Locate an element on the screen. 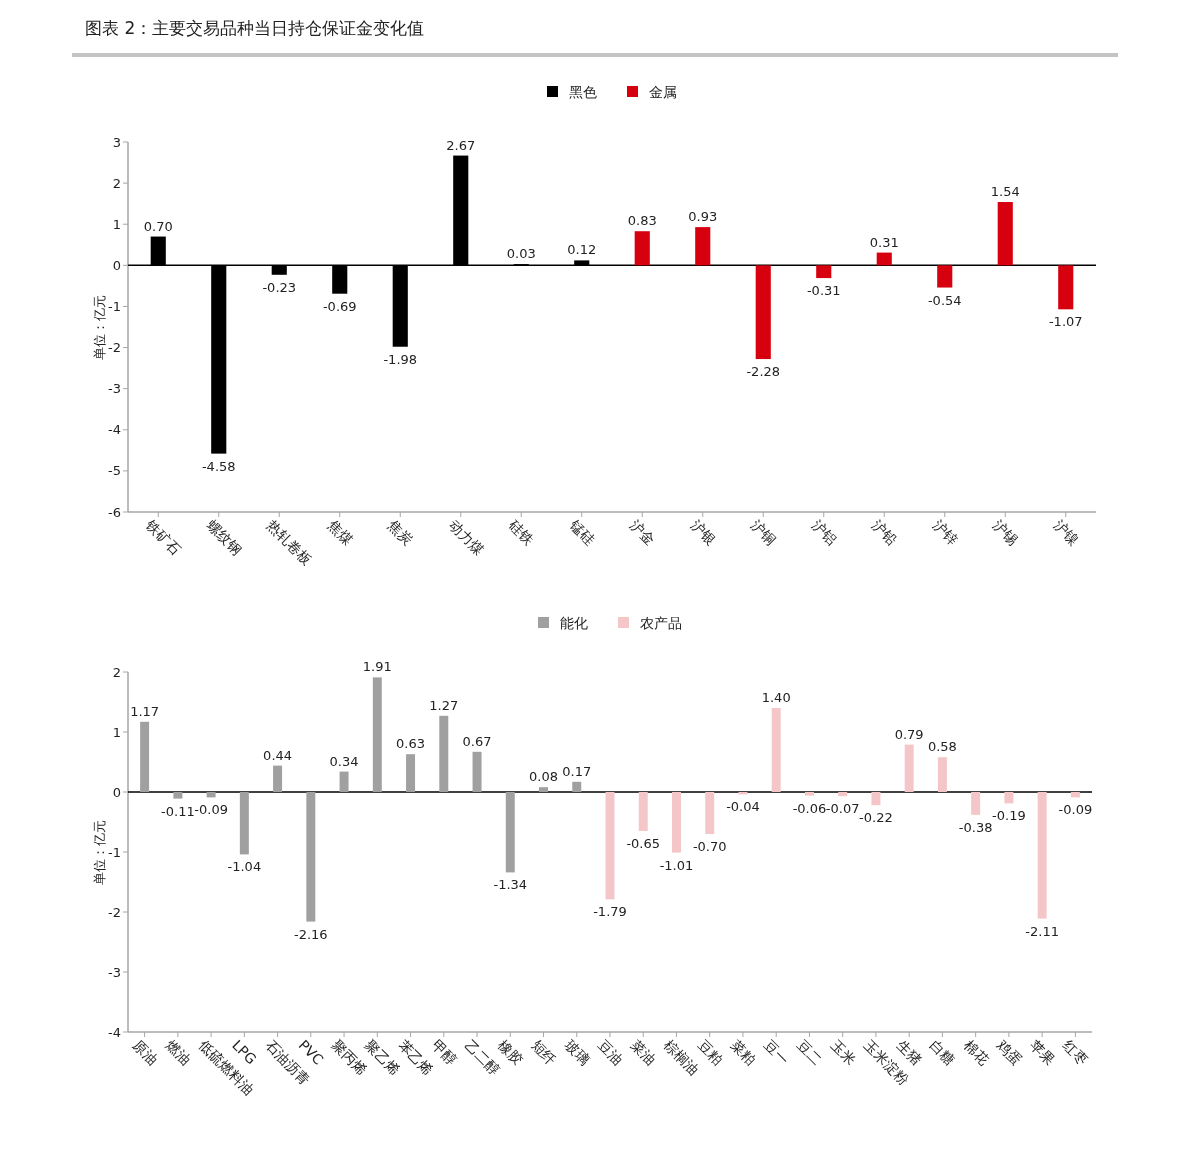 This screenshot has width=1191, height=1171. x-tick-label: 棉花 is located at coordinates (976, 1052).